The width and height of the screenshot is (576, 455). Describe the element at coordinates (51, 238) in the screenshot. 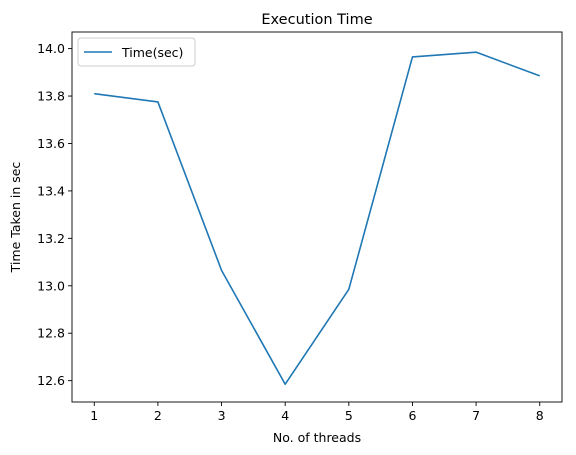

I see `y-tick-label: 13.2` at that location.